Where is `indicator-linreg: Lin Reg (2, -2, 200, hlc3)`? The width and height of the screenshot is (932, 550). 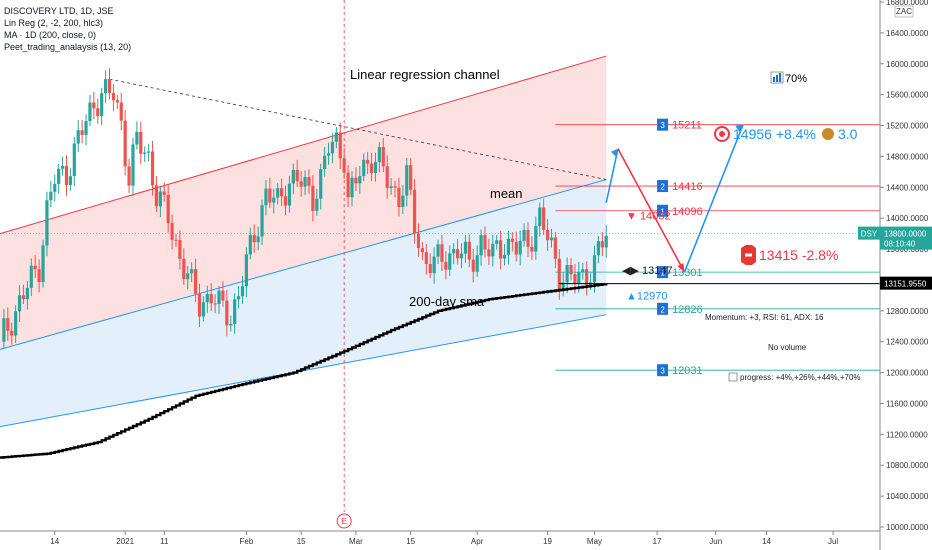 indicator-linreg: Lin Reg (2, -2, 200, hlc3) is located at coordinates (54, 23).